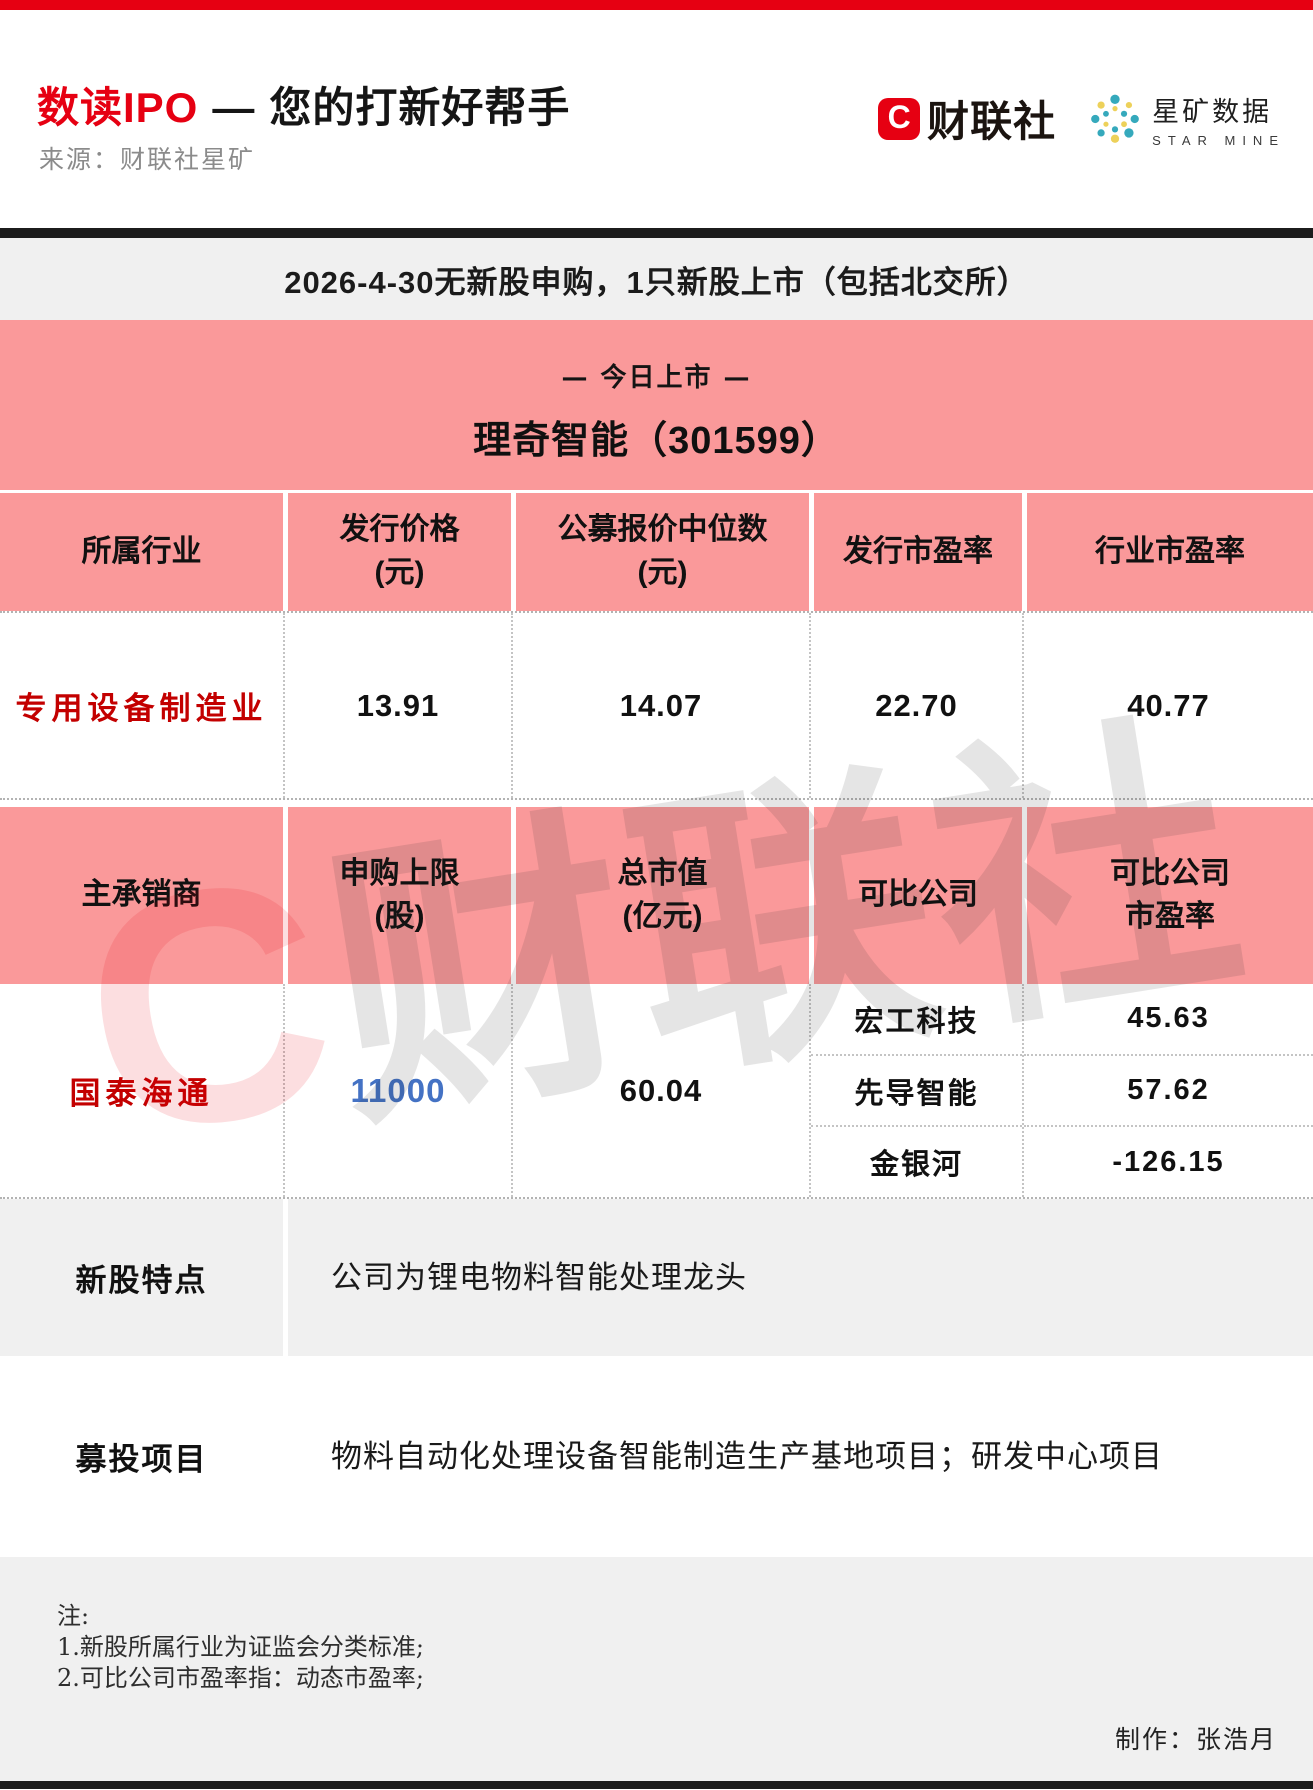 This screenshot has height=1790, width=1313. Describe the element at coordinates (1167, 552) in the screenshot. I see `table1-header-industry-pe: 行业市盈率` at that location.